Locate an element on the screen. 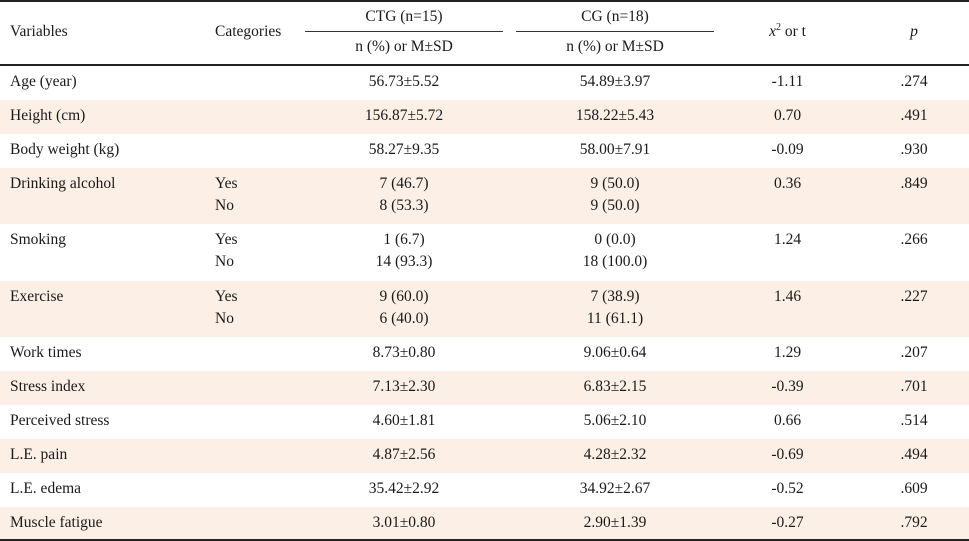 The height and width of the screenshot is (541, 969). cg-value-cell: 18 (100.0) is located at coordinates (615, 261).